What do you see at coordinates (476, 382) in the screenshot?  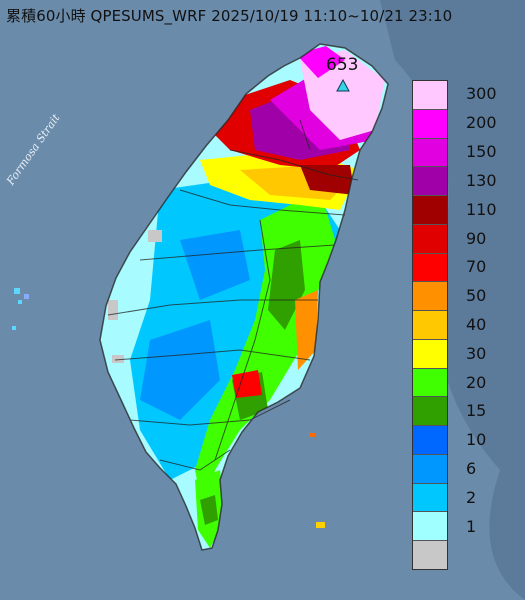 I see `legend-label: 20` at bounding box center [476, 382].